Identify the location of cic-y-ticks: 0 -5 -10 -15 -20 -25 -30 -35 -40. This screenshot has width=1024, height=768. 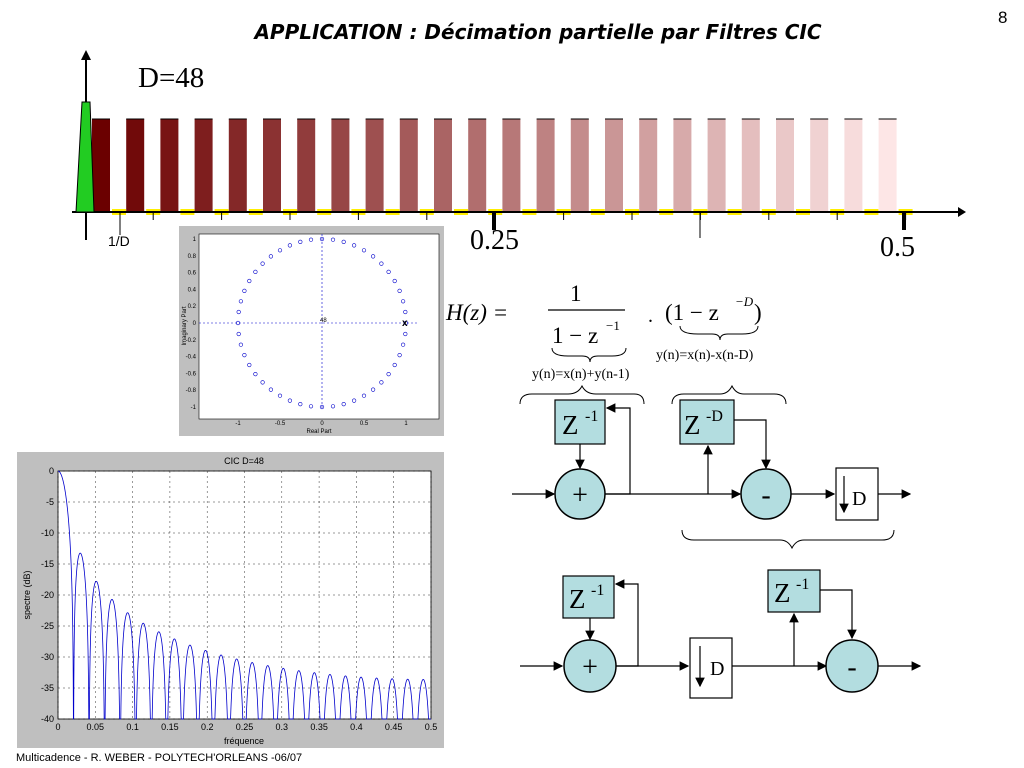
(47, 595).